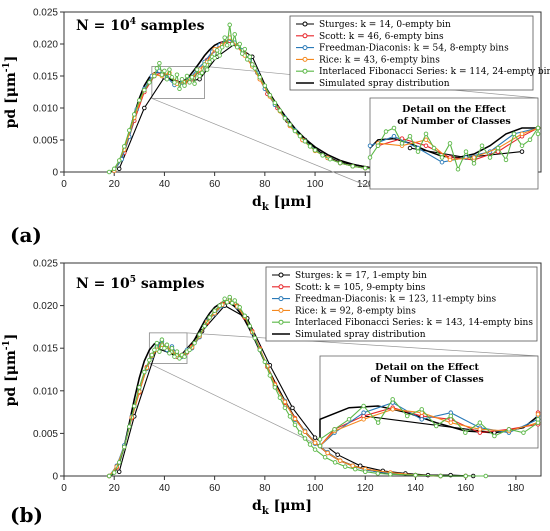 The height and width of the screenshot is (531, 550). I want to click on inset-series-line, so click(429, 422).